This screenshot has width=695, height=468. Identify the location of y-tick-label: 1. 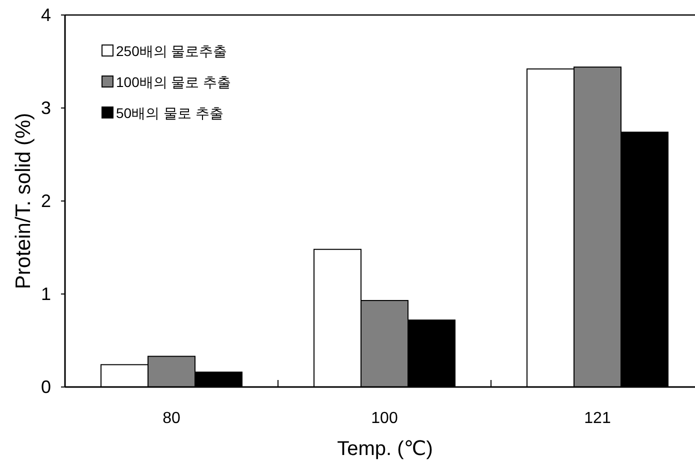
(45, 294).